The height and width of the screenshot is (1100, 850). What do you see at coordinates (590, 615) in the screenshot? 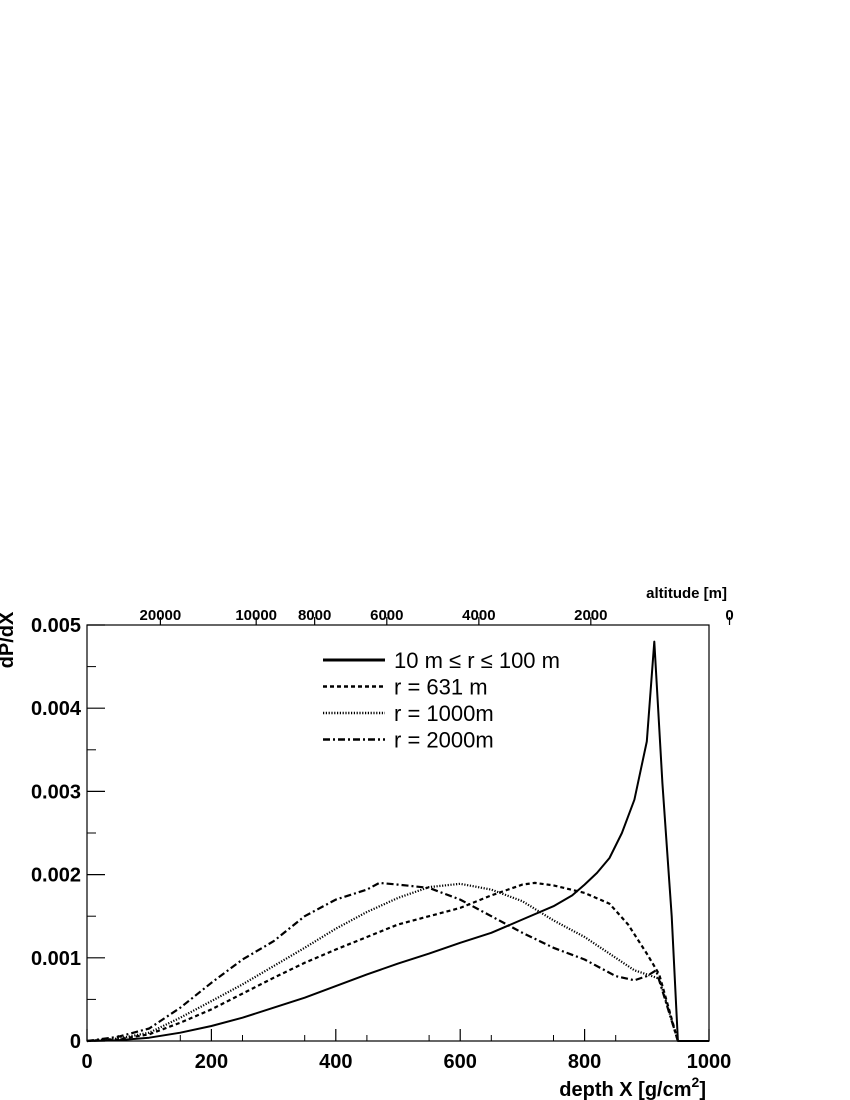
I see `top-tick-label: 2000` at bounding box center [590, 615].